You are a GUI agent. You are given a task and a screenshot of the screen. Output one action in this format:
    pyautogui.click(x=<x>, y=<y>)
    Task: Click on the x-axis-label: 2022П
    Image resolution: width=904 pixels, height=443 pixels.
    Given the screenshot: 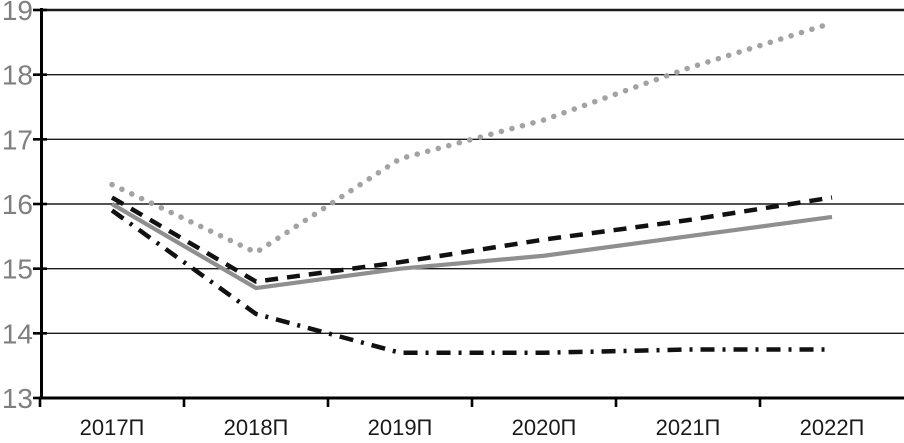 What is the action you would take?
    pyautogui.click(x=832, y=427)
    